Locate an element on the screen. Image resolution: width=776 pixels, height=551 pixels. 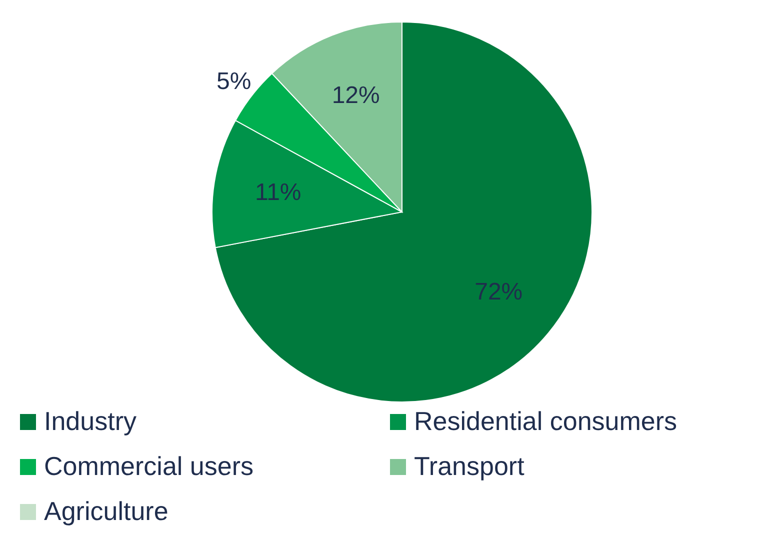
data-label: 5% is located at coordinates (234, 82).